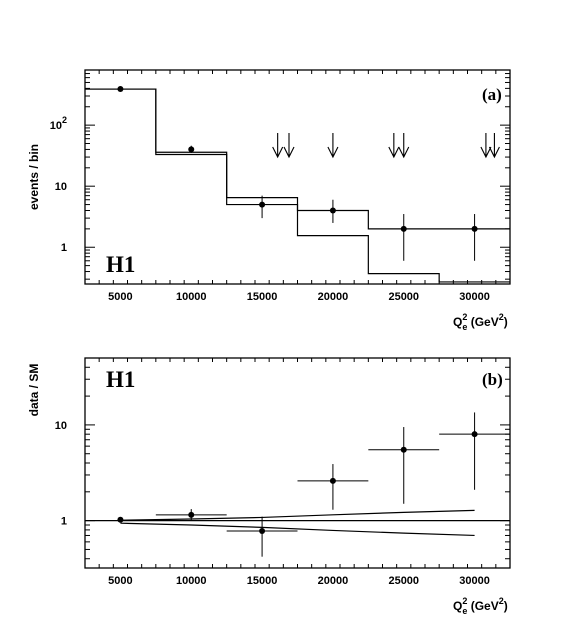 The height and width of the screenshot is (624, 567). What do you see at coordinates (492, 379) in the screenshot?
I see `panel-label: (b)` at bounding box center [492, 379].